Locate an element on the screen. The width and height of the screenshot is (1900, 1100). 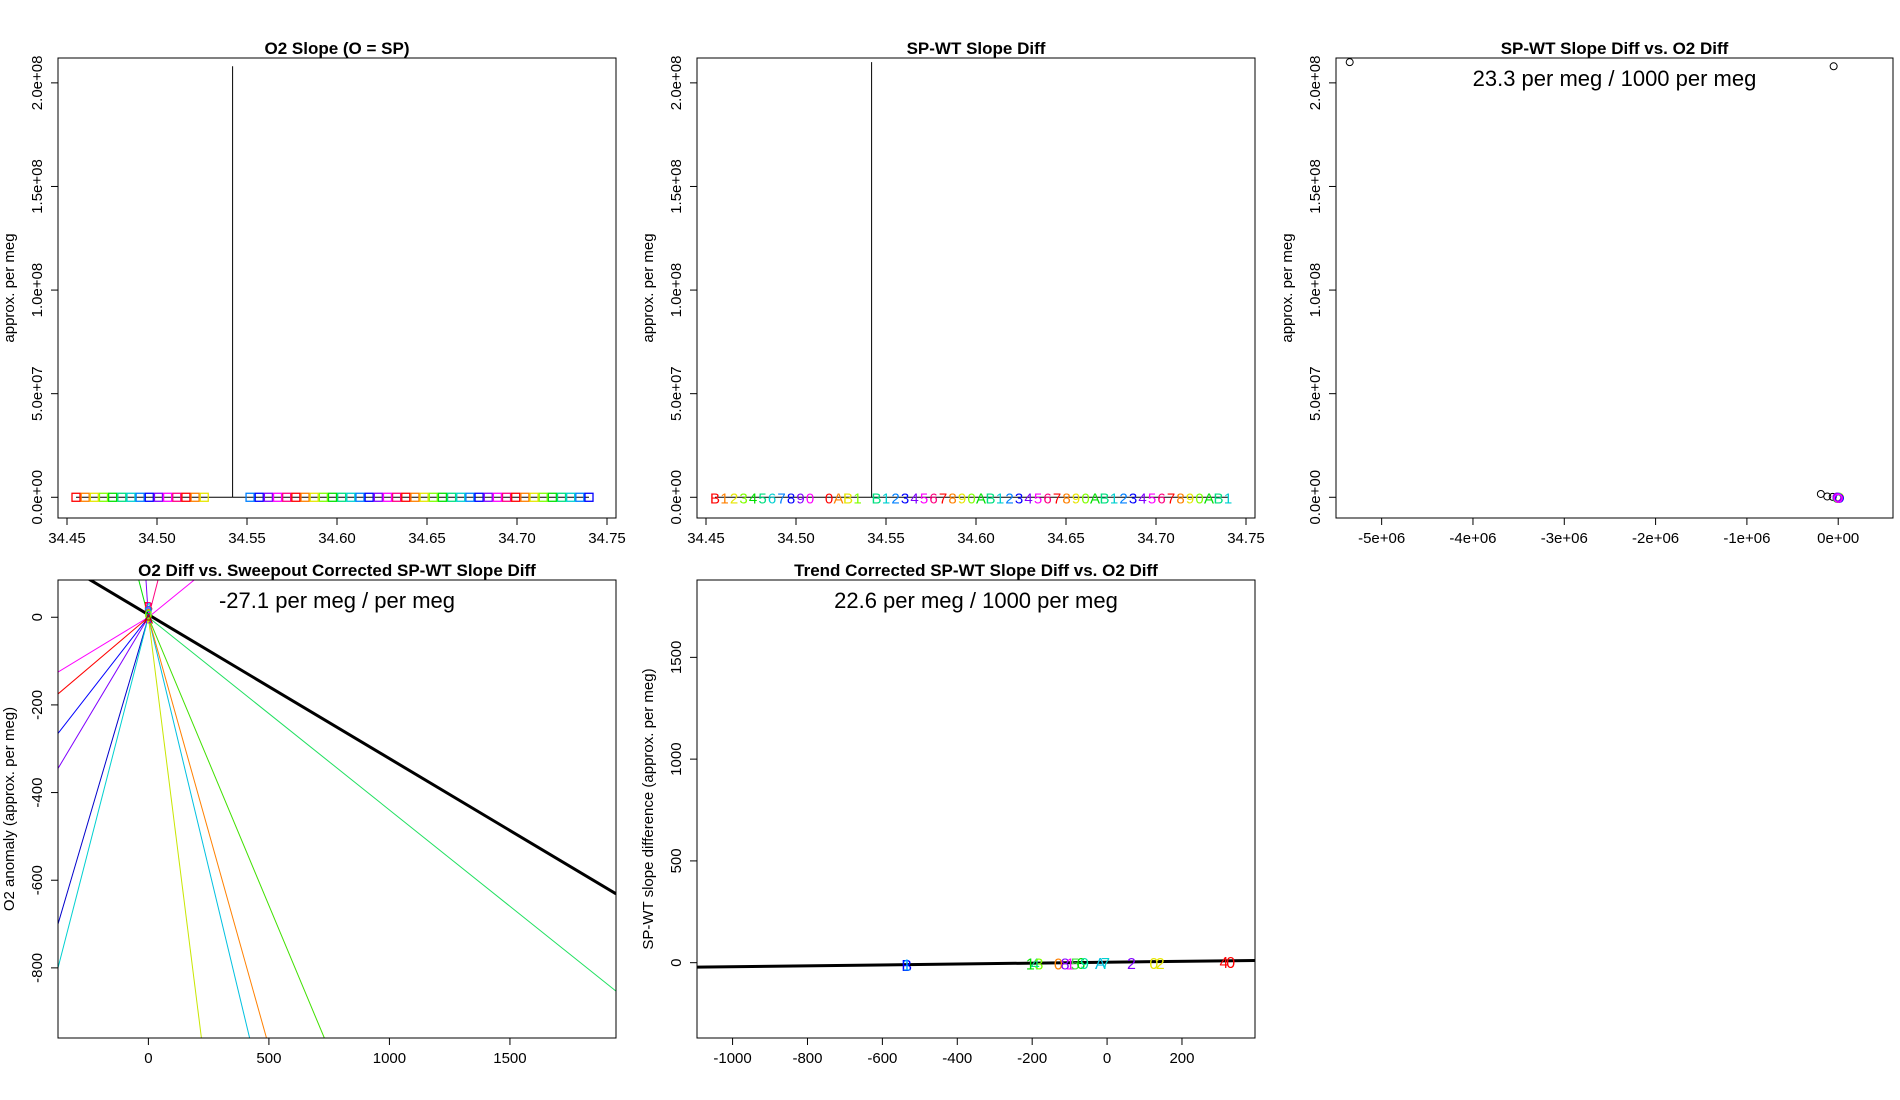
hub-point-label: A is located at coordinates (149, 618).